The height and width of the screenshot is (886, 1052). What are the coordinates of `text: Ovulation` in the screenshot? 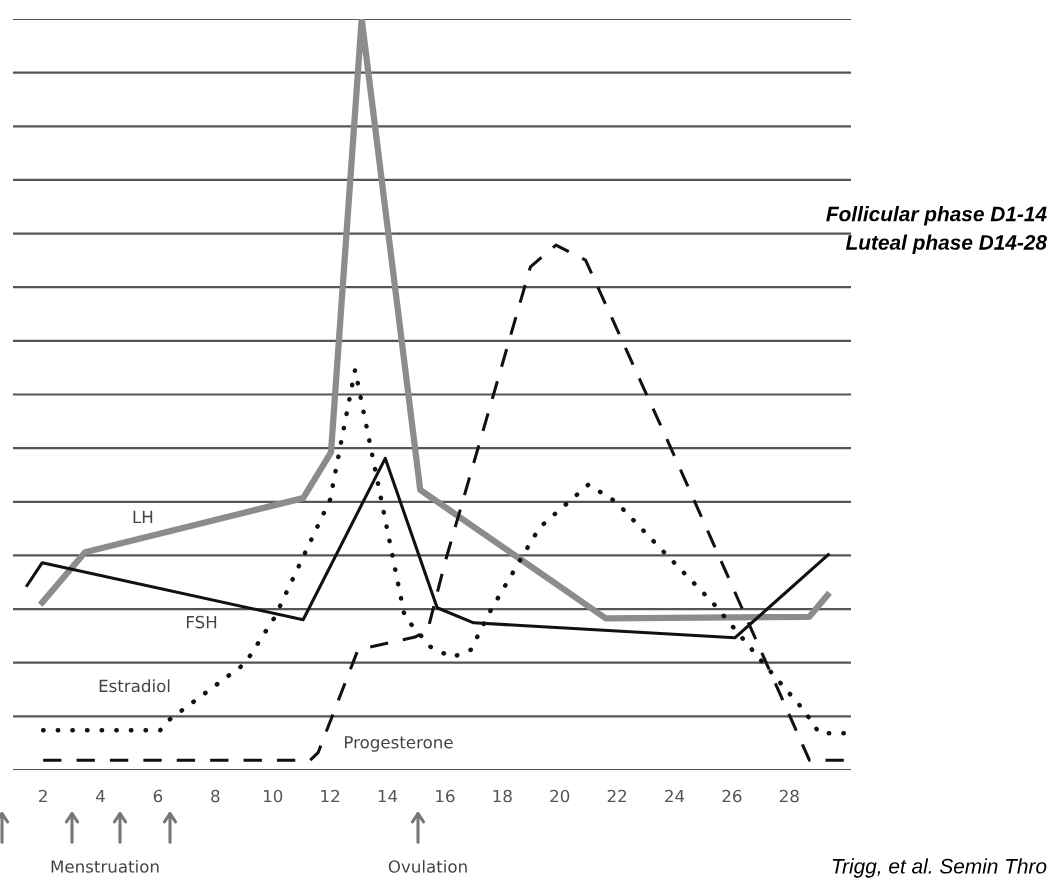 It's located at (427, 866).